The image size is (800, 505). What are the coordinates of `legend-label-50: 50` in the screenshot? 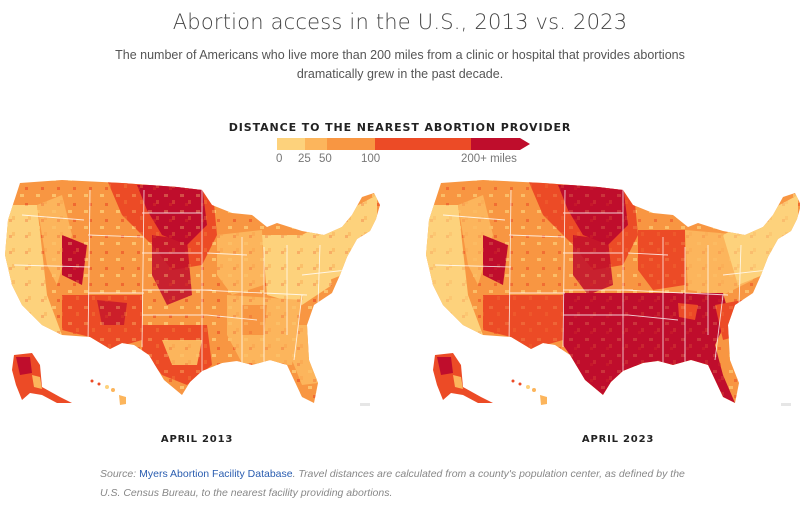 It's located at (325, 159).